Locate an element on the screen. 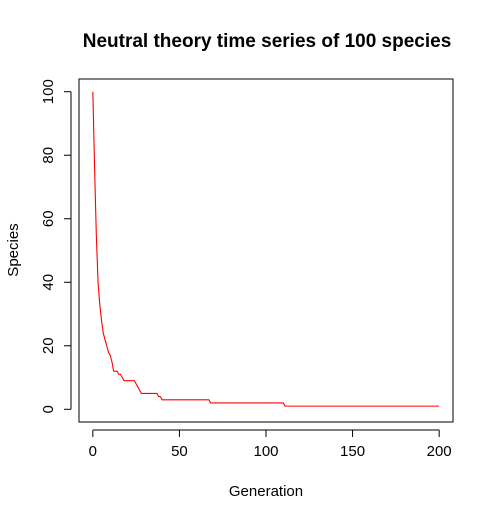 Image resolution: width=494 pixels, height=521 pixels. y-tick-label: 100 is located at coordinates (48, 91).